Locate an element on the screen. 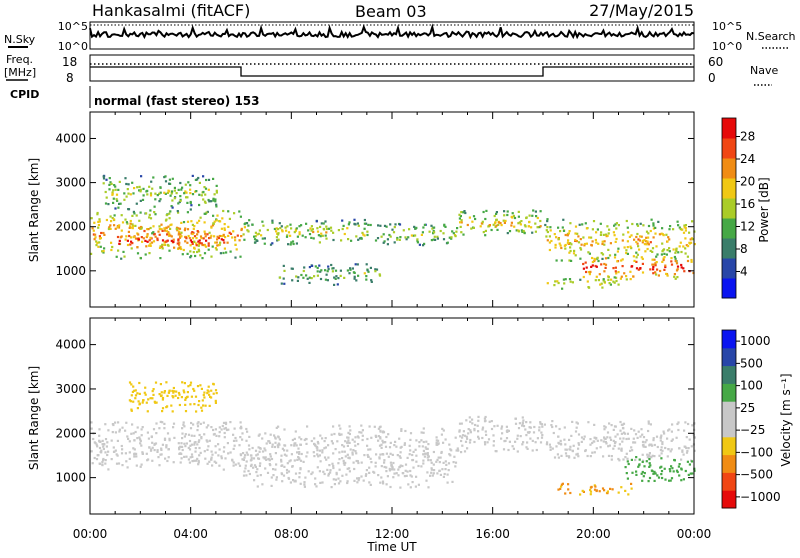  power-y-tick-2: 3000 is located at coordinates (70, 183).